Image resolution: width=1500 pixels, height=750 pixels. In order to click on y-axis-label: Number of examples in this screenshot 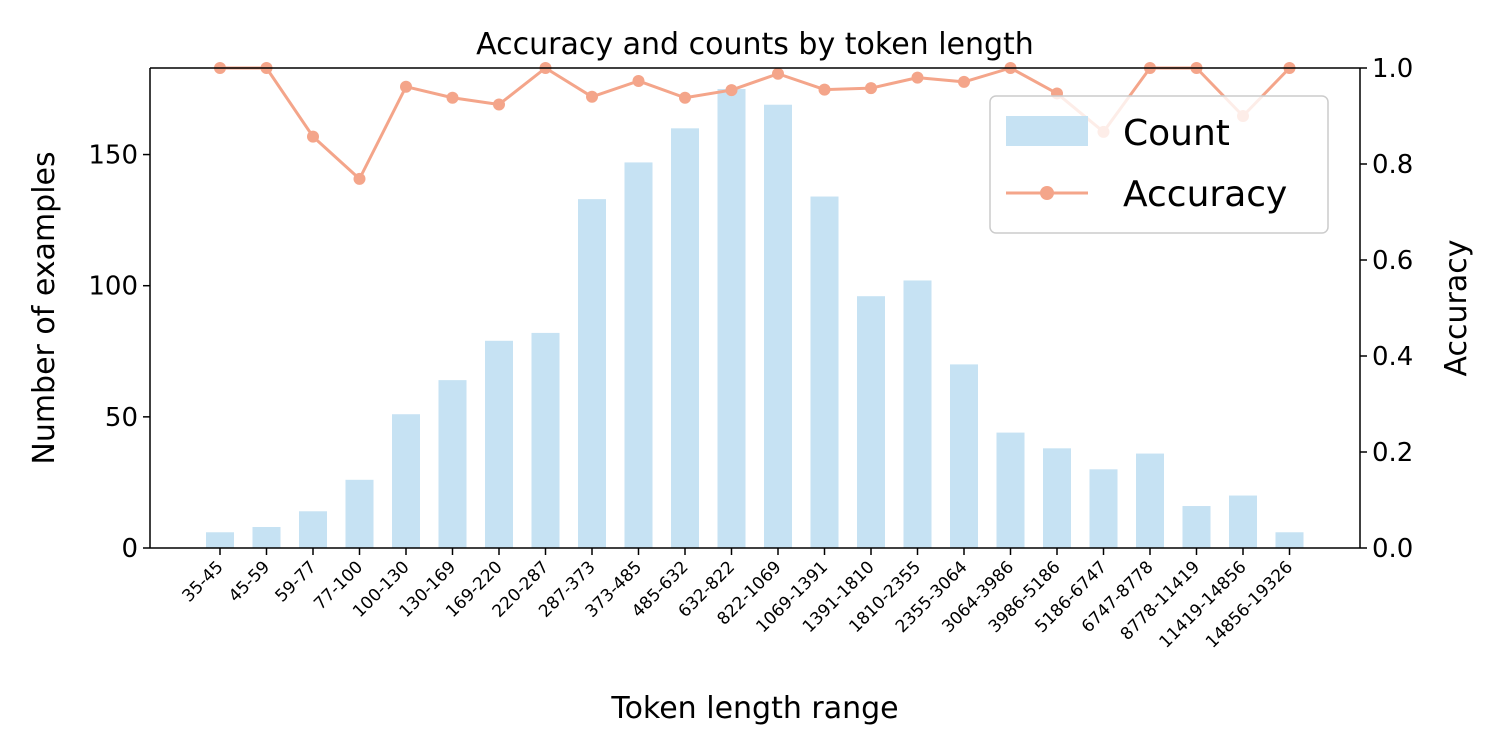, I will do `click(44, 307)`.